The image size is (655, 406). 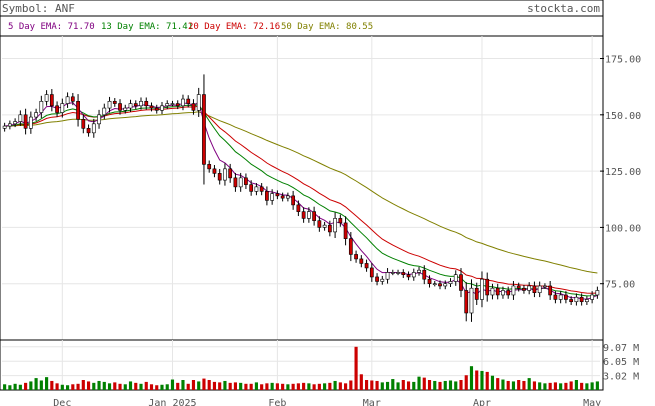 What do you see at coordinates (234, 27) in the screenshot?
I see `legend-ema20: 20 Day EMA: 72.16` at bounding box center [234, 27].